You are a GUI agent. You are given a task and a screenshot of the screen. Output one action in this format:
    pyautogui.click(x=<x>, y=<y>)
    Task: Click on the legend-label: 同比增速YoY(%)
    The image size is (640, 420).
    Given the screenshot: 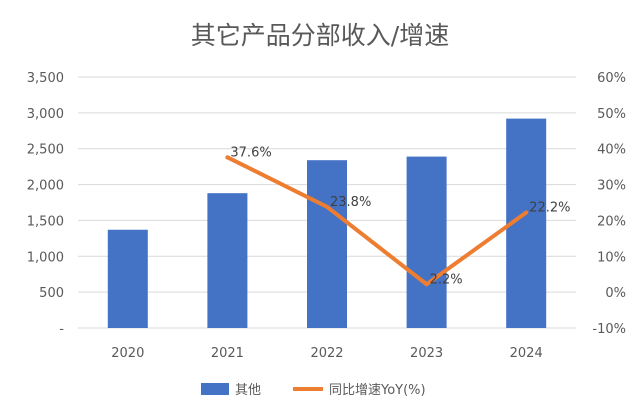 What is the action you would take?
    pyautogui.click(x=377, y=390)
    